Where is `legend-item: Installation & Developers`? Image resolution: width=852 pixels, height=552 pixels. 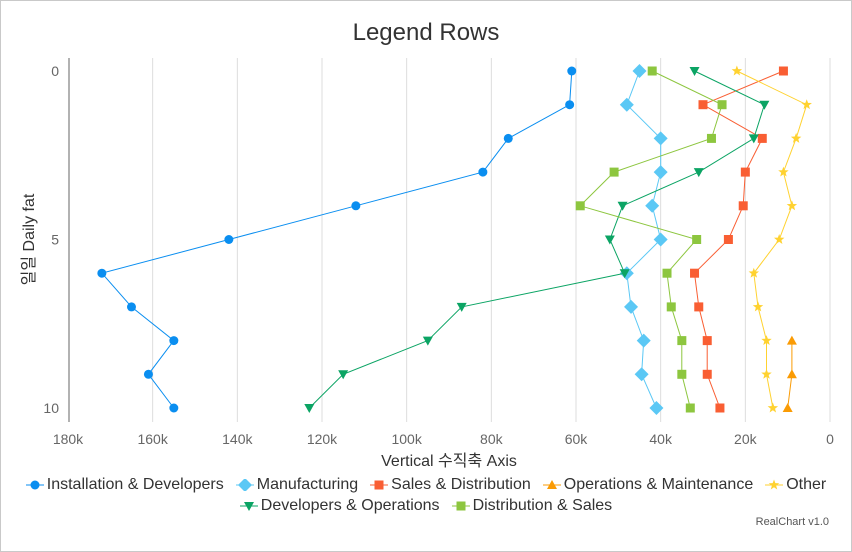 legend-item: Installation & Developers is located at coordinates (124, 484).